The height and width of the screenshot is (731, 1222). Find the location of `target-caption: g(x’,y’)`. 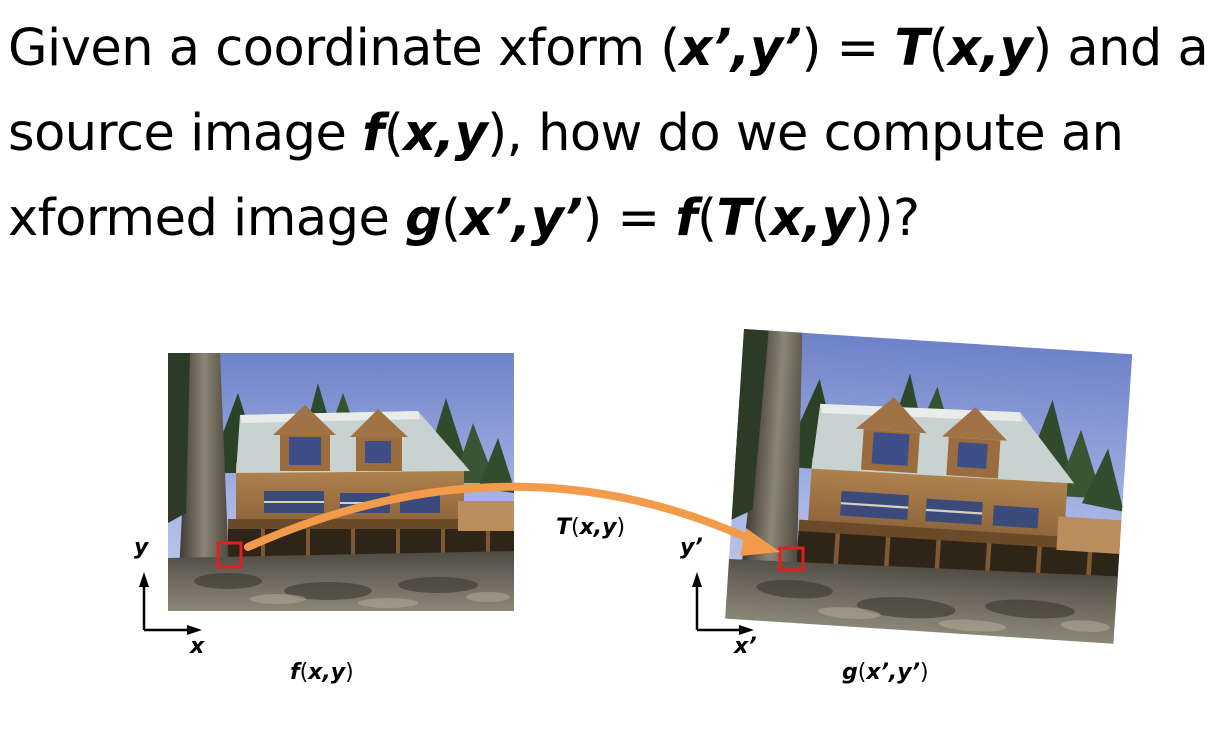

target-caption: g(x’,y’) is located at coordinates (885, 672).